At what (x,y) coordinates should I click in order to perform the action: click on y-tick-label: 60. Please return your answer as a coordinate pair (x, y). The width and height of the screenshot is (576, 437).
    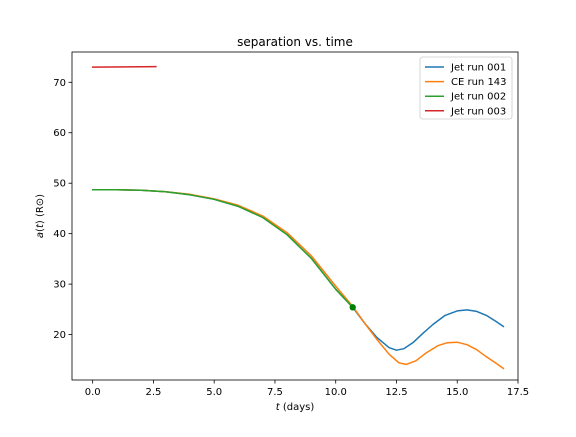
    Looking at the image, I should click on (59, 133).